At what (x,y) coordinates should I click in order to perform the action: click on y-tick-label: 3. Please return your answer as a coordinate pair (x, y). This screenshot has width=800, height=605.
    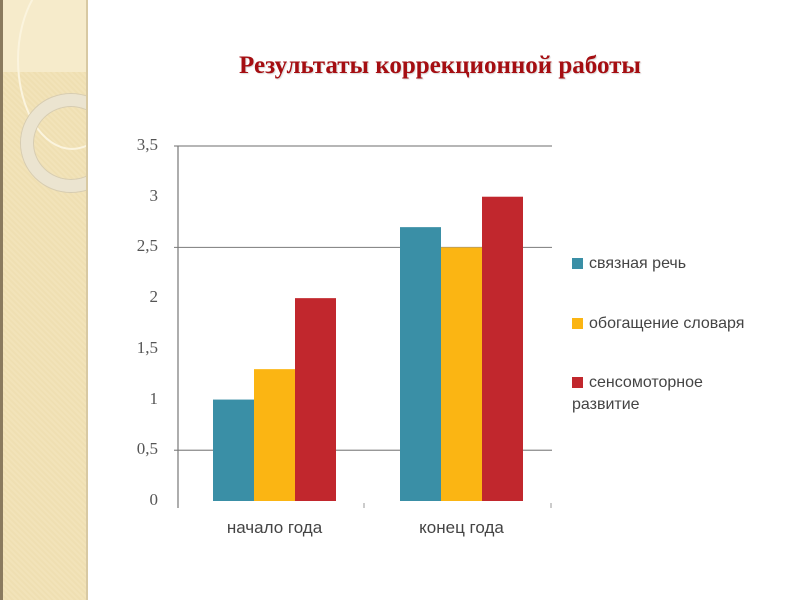
    Looking at the image, I should click on (154, 195).